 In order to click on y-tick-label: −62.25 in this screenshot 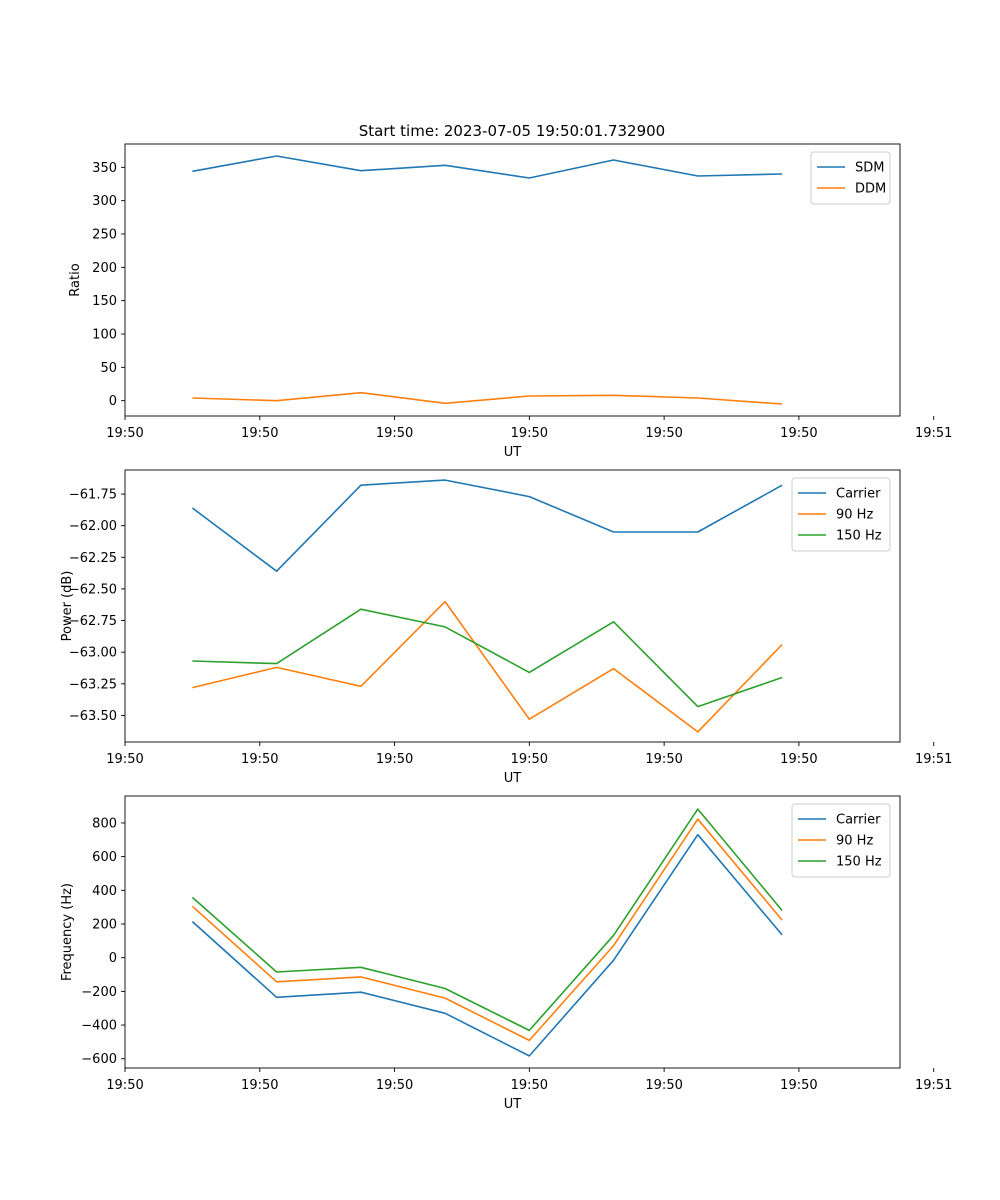, I will do `click(93, 558)`.